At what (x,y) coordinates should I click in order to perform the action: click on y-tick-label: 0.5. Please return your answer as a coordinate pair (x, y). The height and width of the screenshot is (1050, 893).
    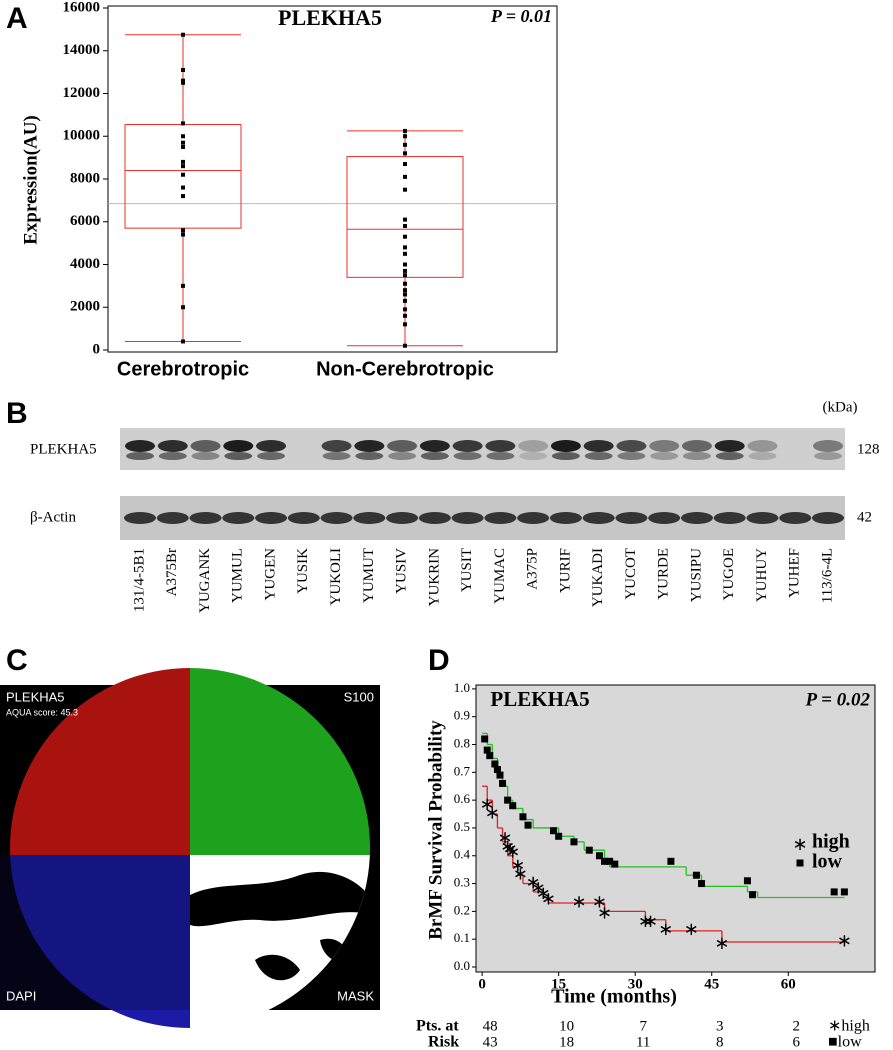
    Looking at the image, I should click on (462, 826).